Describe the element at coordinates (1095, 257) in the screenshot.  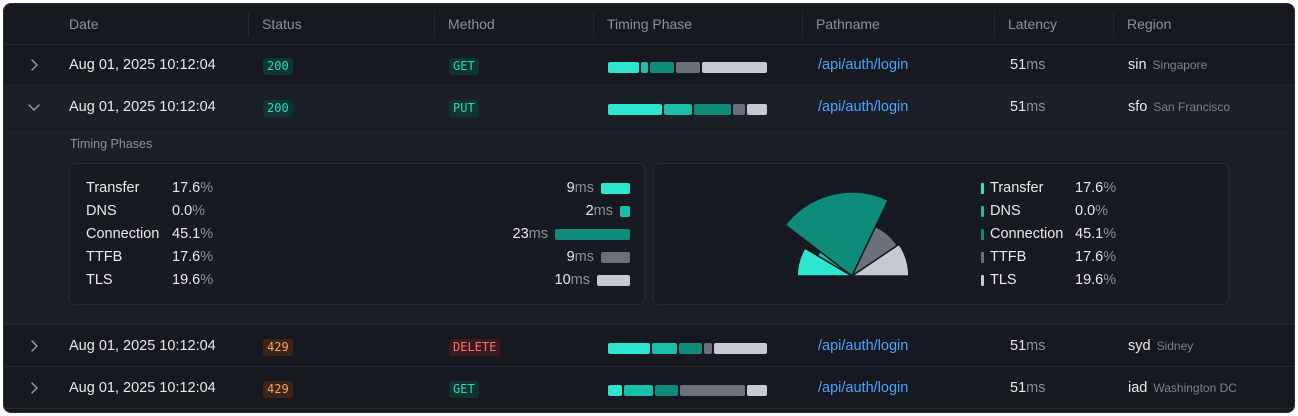
I see `legend-percent: 17.6%` at that location.